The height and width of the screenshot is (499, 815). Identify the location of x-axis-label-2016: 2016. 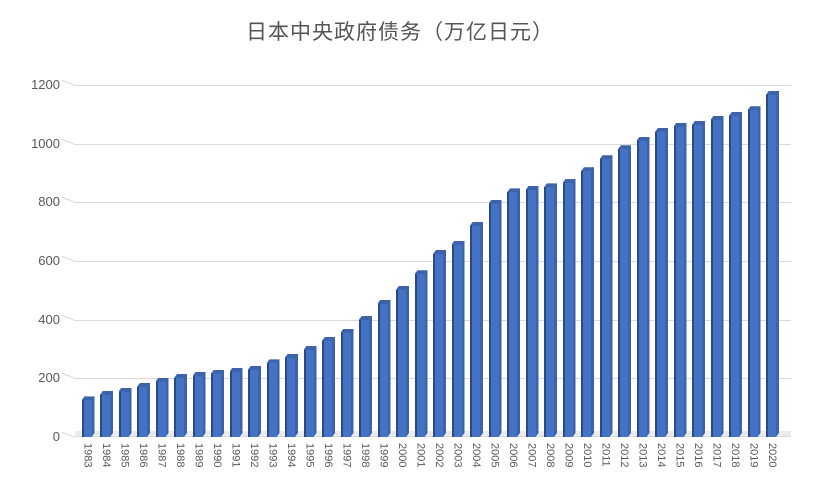
(698, 455).